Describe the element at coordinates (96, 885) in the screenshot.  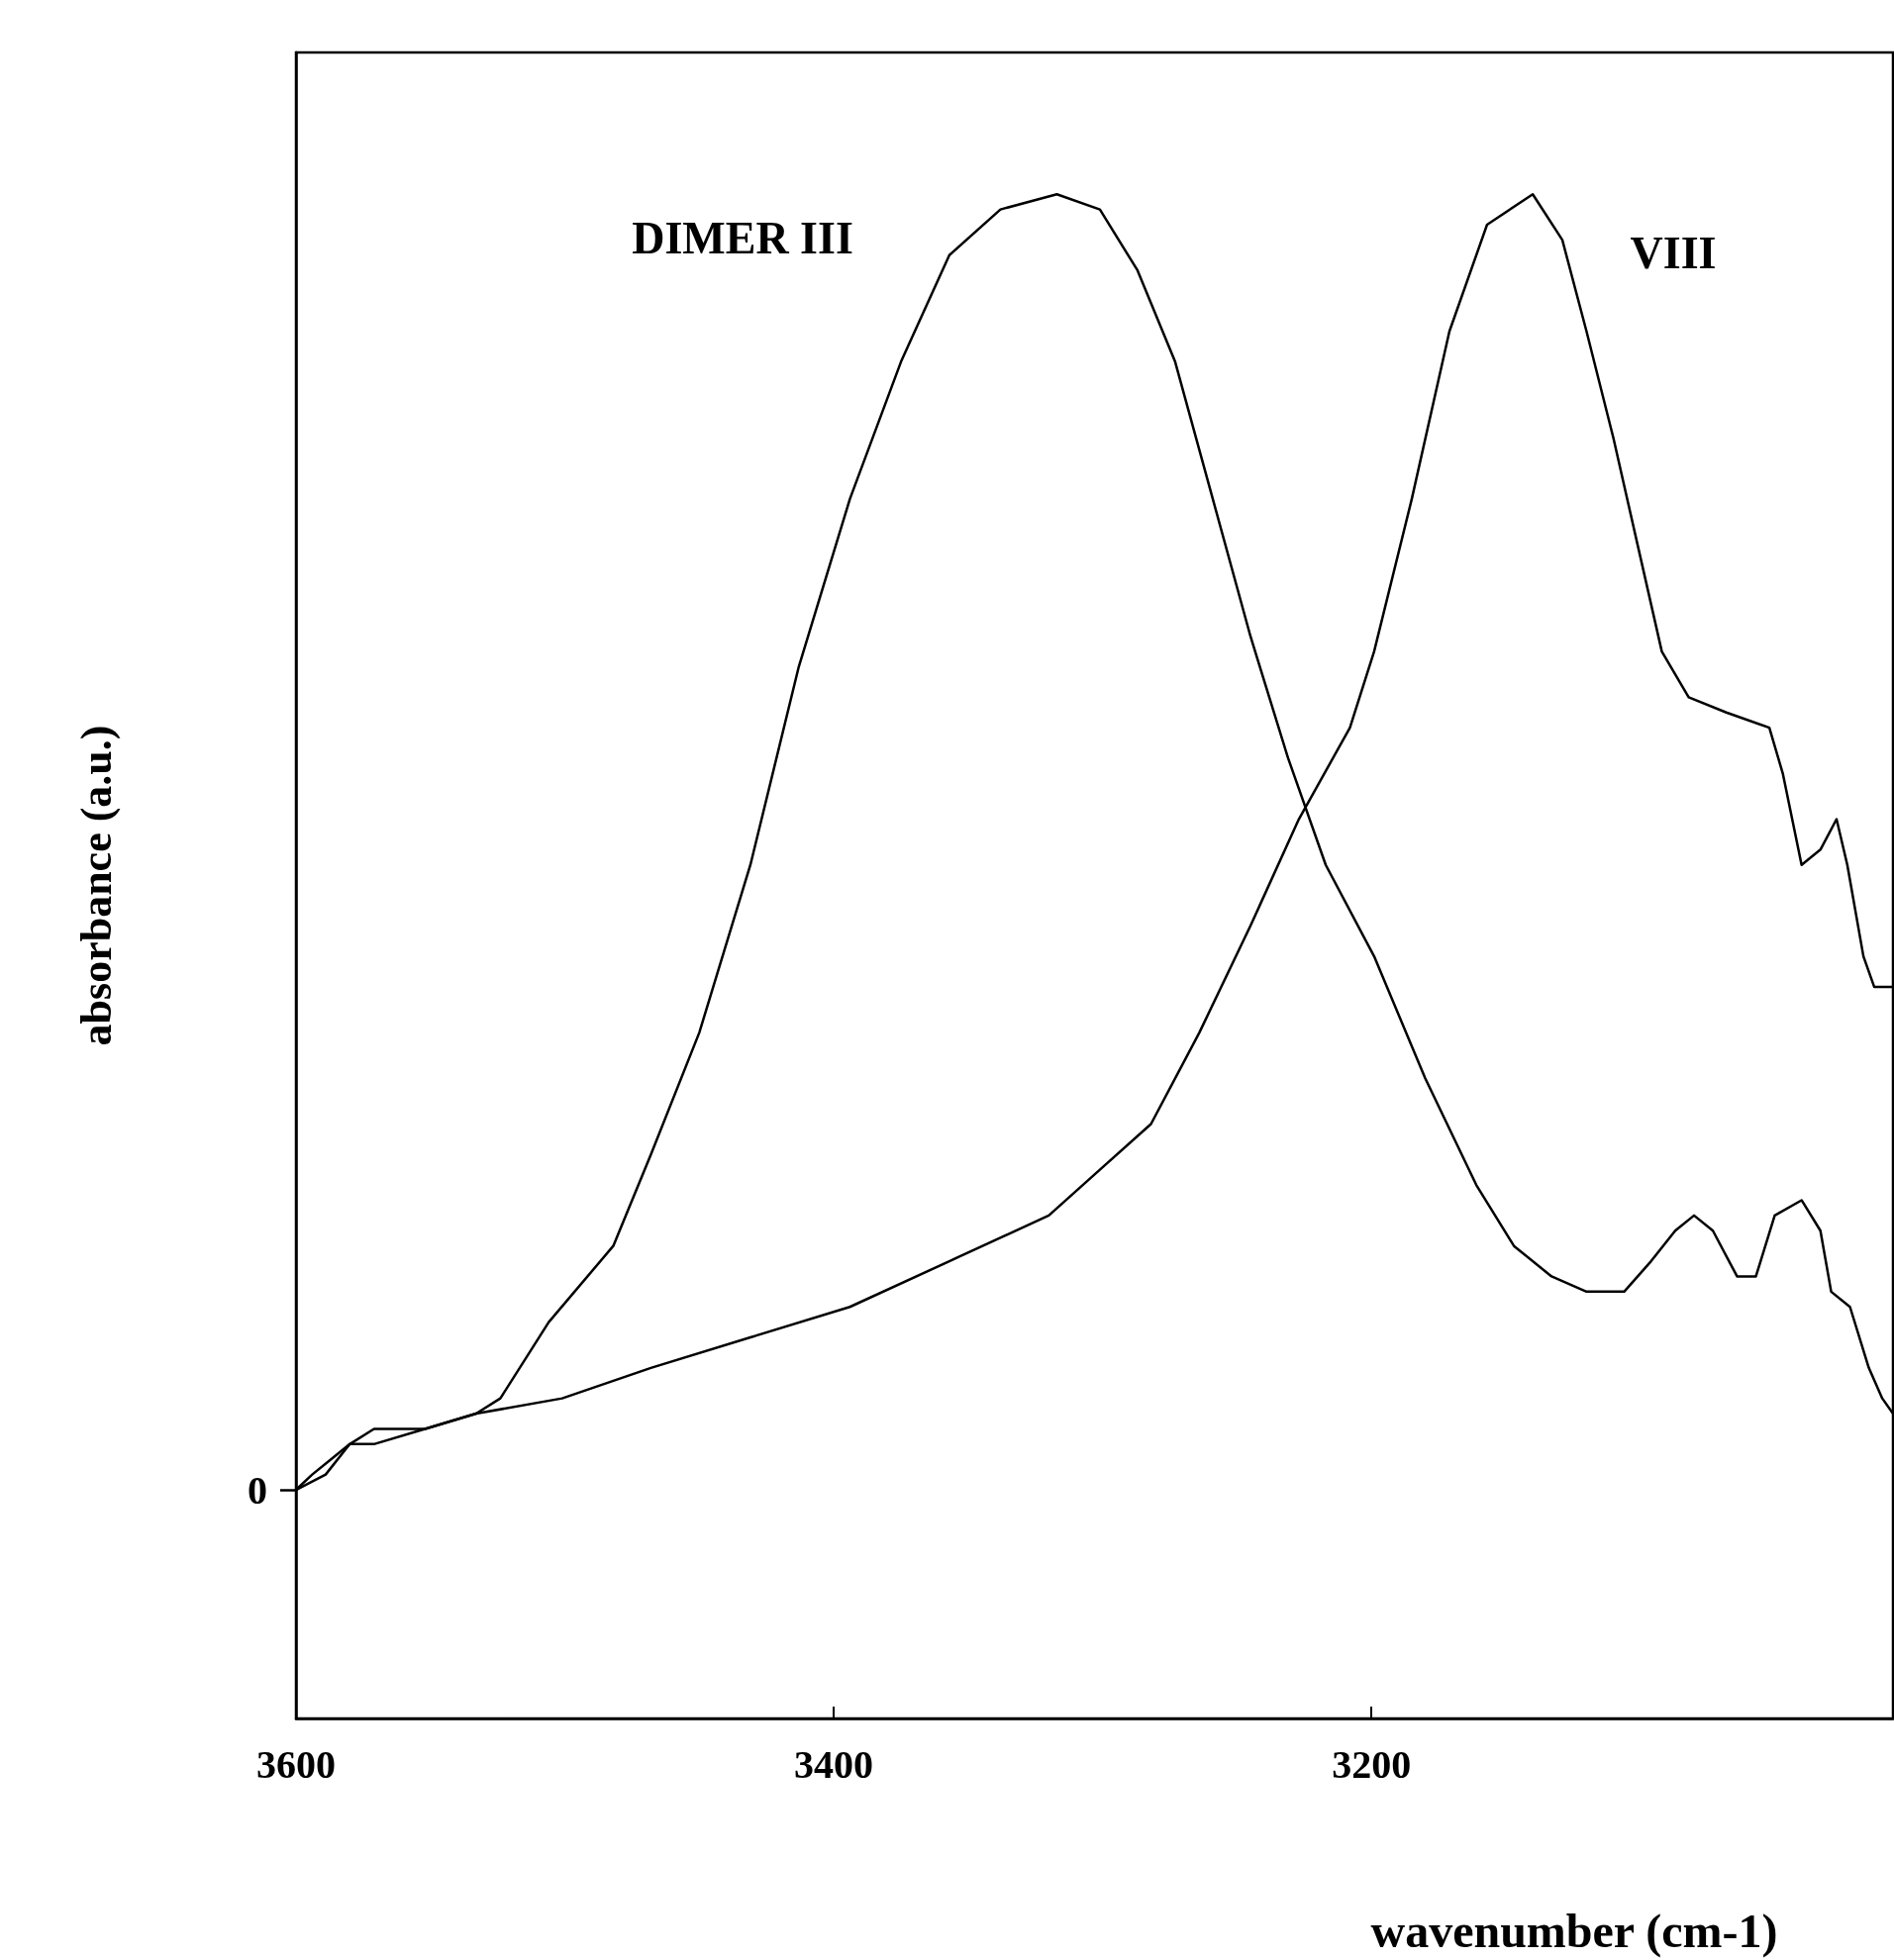
I see `y-axis-title: absorbance (a.u.)` at that location.